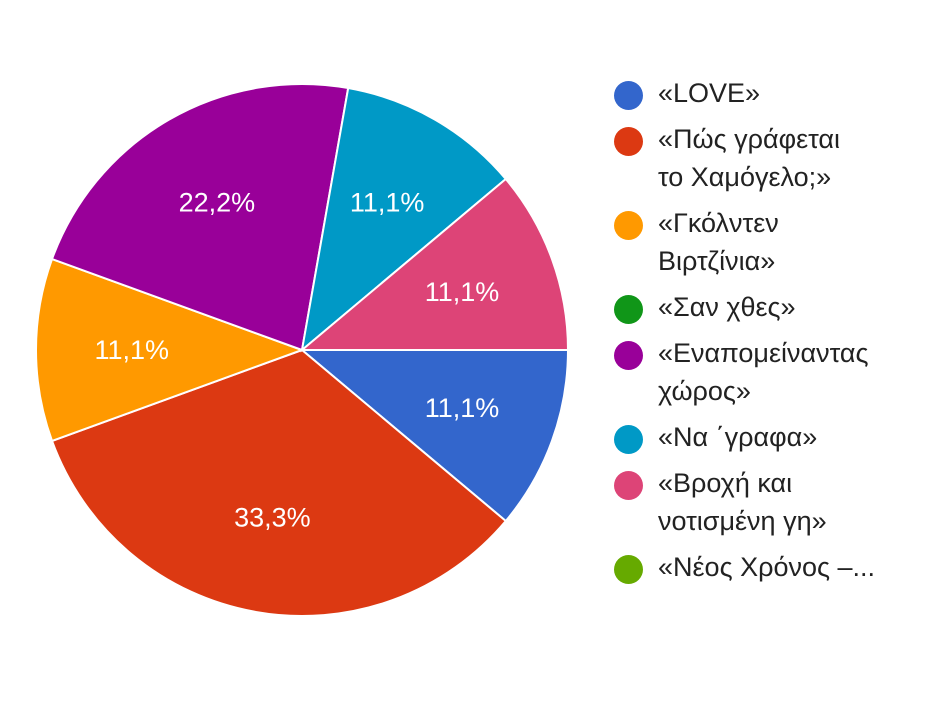 The width and height of the screenshot is (948, 704). I want to click on legend-item-na-grafa: «Να ΄γραφα», so click(774, 437).